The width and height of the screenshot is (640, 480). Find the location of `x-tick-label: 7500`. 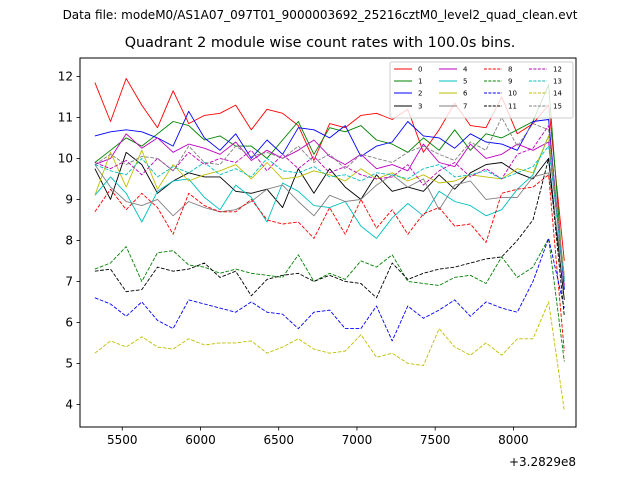

x-tick-label: 7500 is located at coordinates (435, 440).